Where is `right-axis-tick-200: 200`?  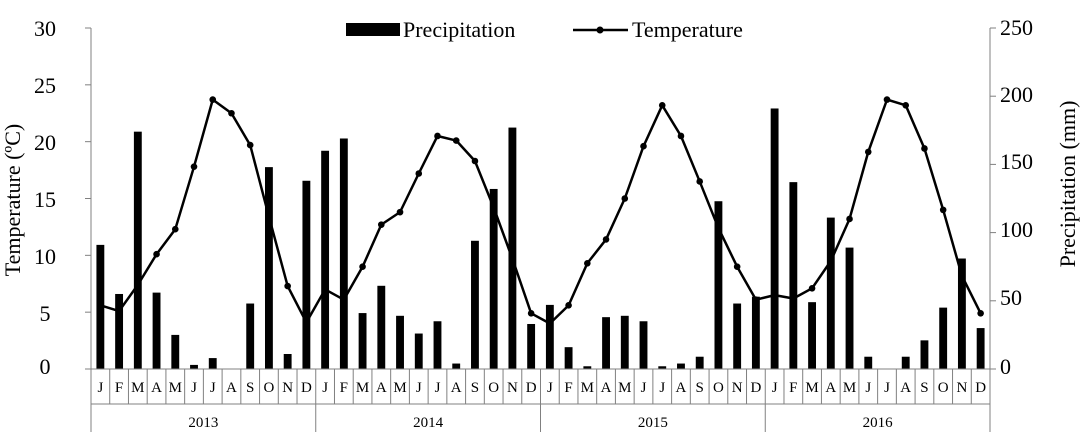
right-axis-tick-200: 200 is located at coordinates (1016, 94).